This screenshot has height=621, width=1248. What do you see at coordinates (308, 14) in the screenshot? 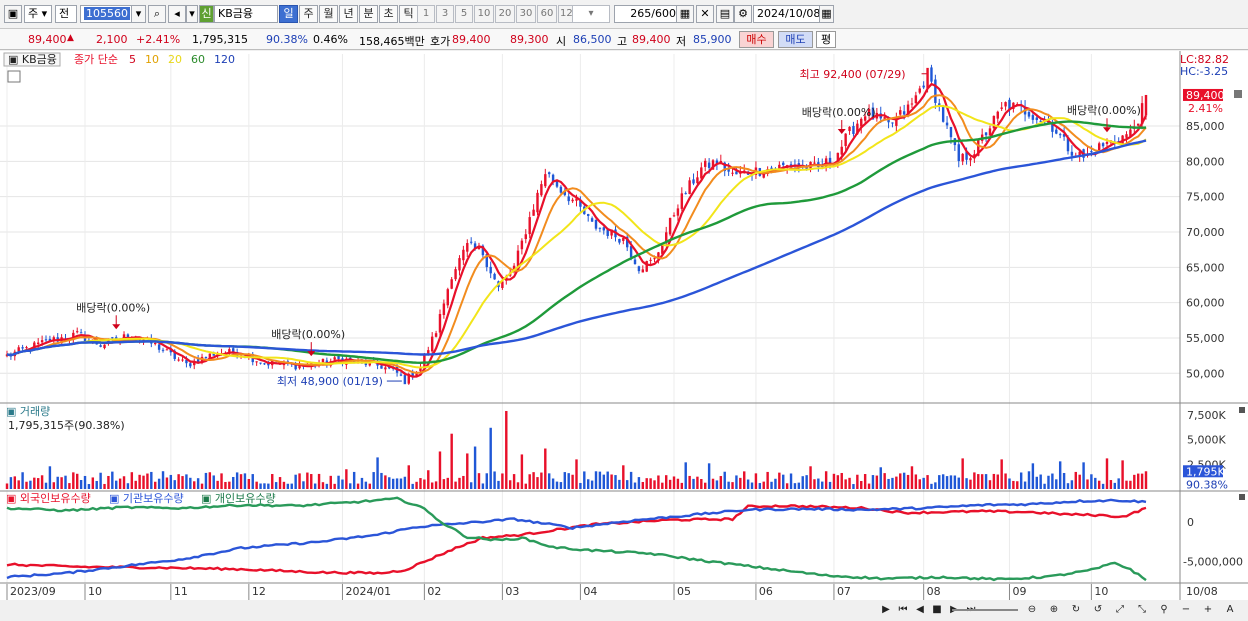
I see `period-button: 주` at bounding box center [308, 14].